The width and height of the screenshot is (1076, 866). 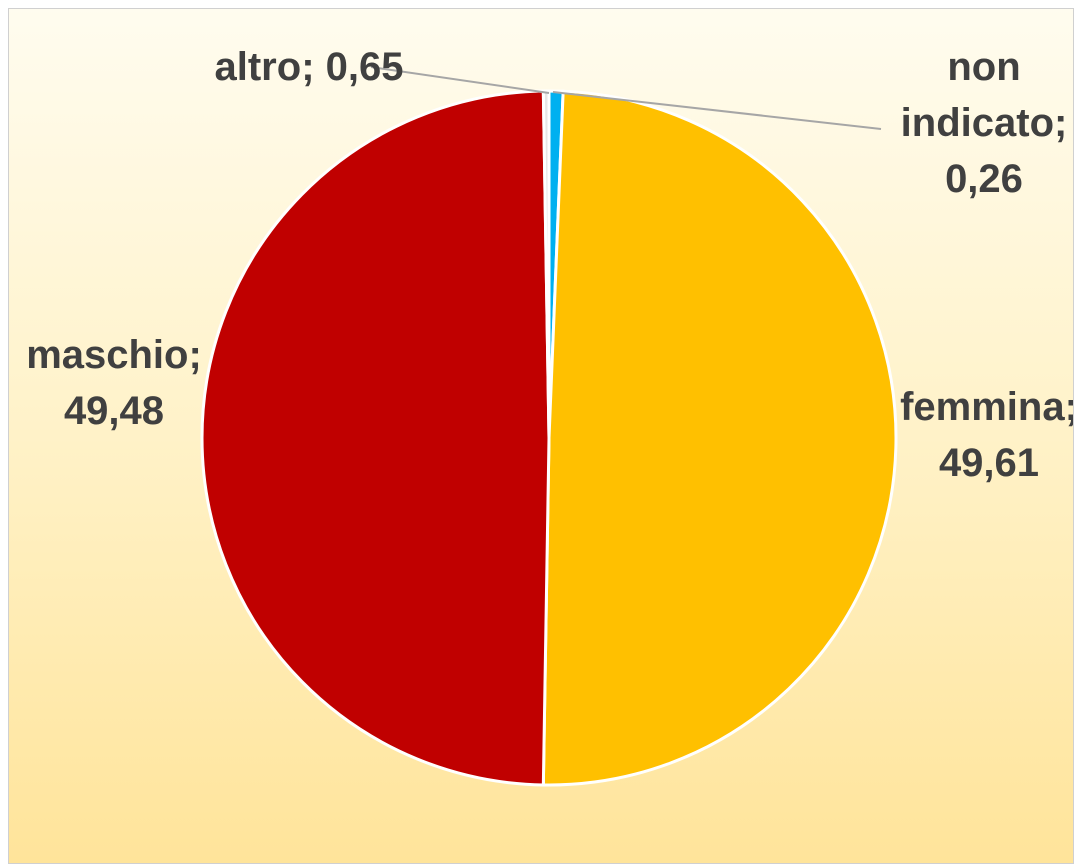 What do you see at coordinates (258, 67) in the screenshot?
I see `label-category: altro` at bounding box center [258, 67].